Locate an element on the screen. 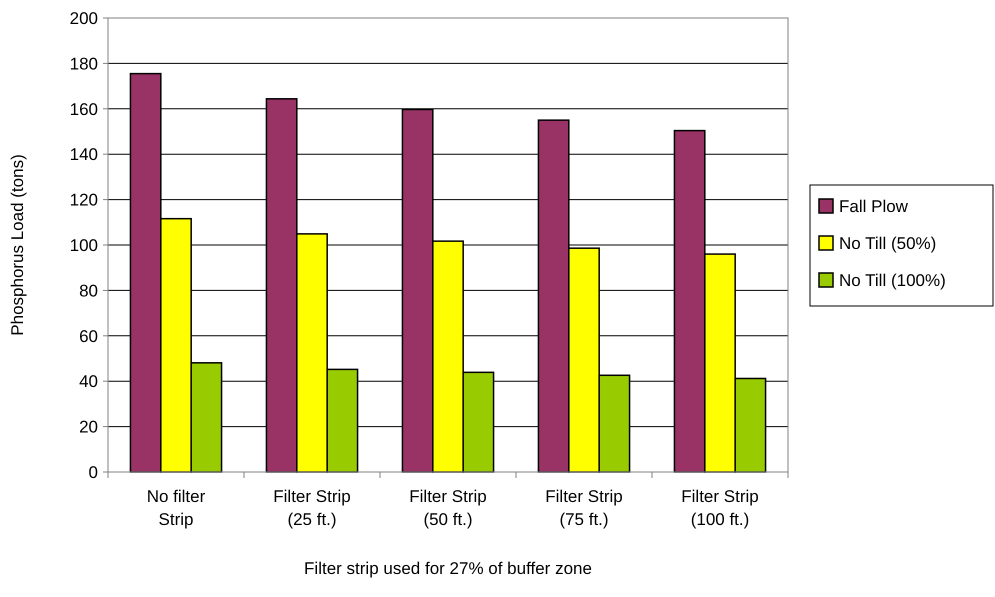 The image size is (995, 597). x-axis-title: Filter strip used for 27% of buffer zone is located at coordinates (448, 568).